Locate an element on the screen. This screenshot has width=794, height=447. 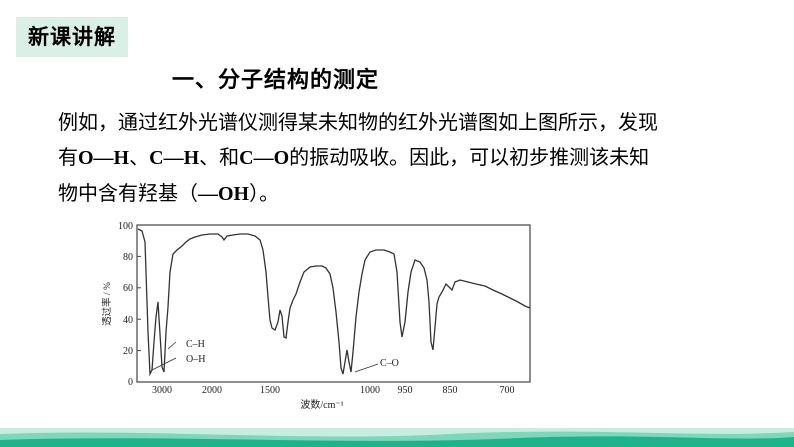
para-line-3-suffix: ）。 is located at coordinates (264, 193).